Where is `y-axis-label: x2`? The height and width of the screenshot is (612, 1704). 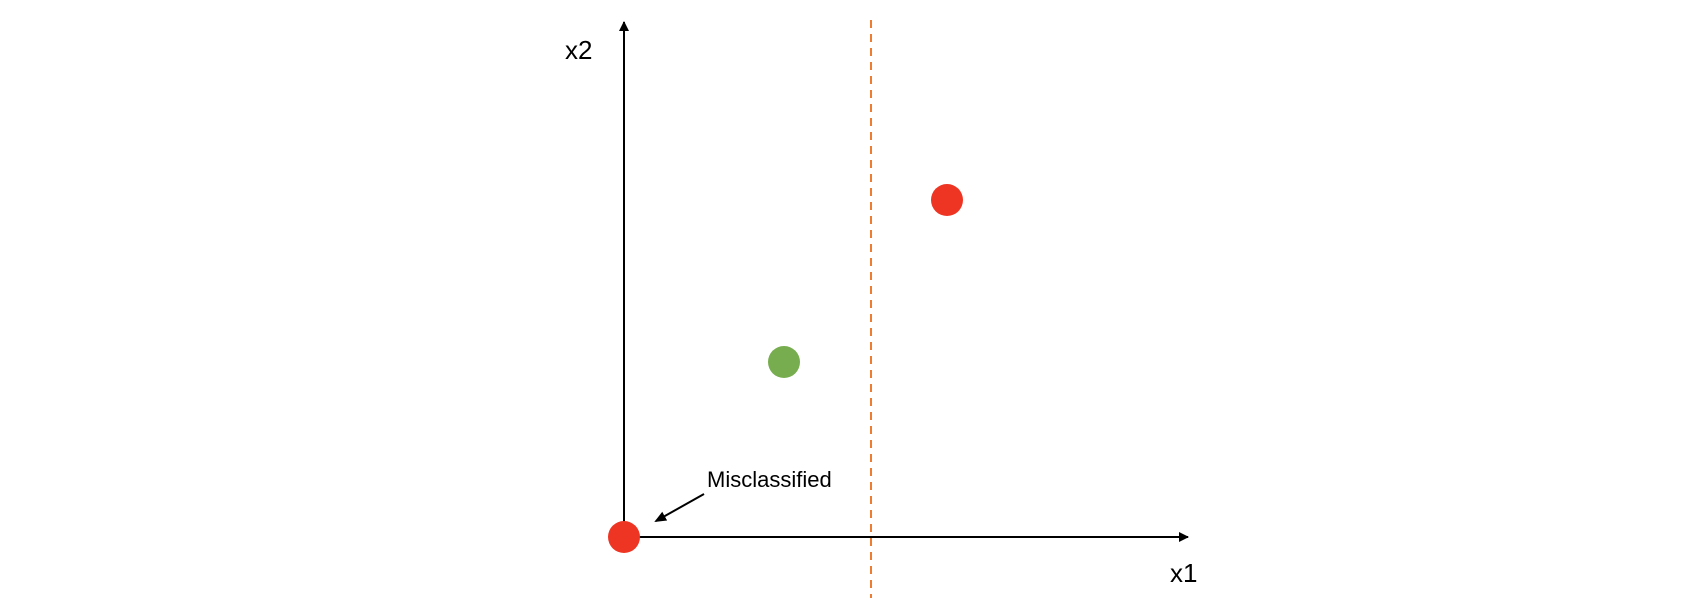
y-axis-label: x2 is located at coordinates (578, 50).